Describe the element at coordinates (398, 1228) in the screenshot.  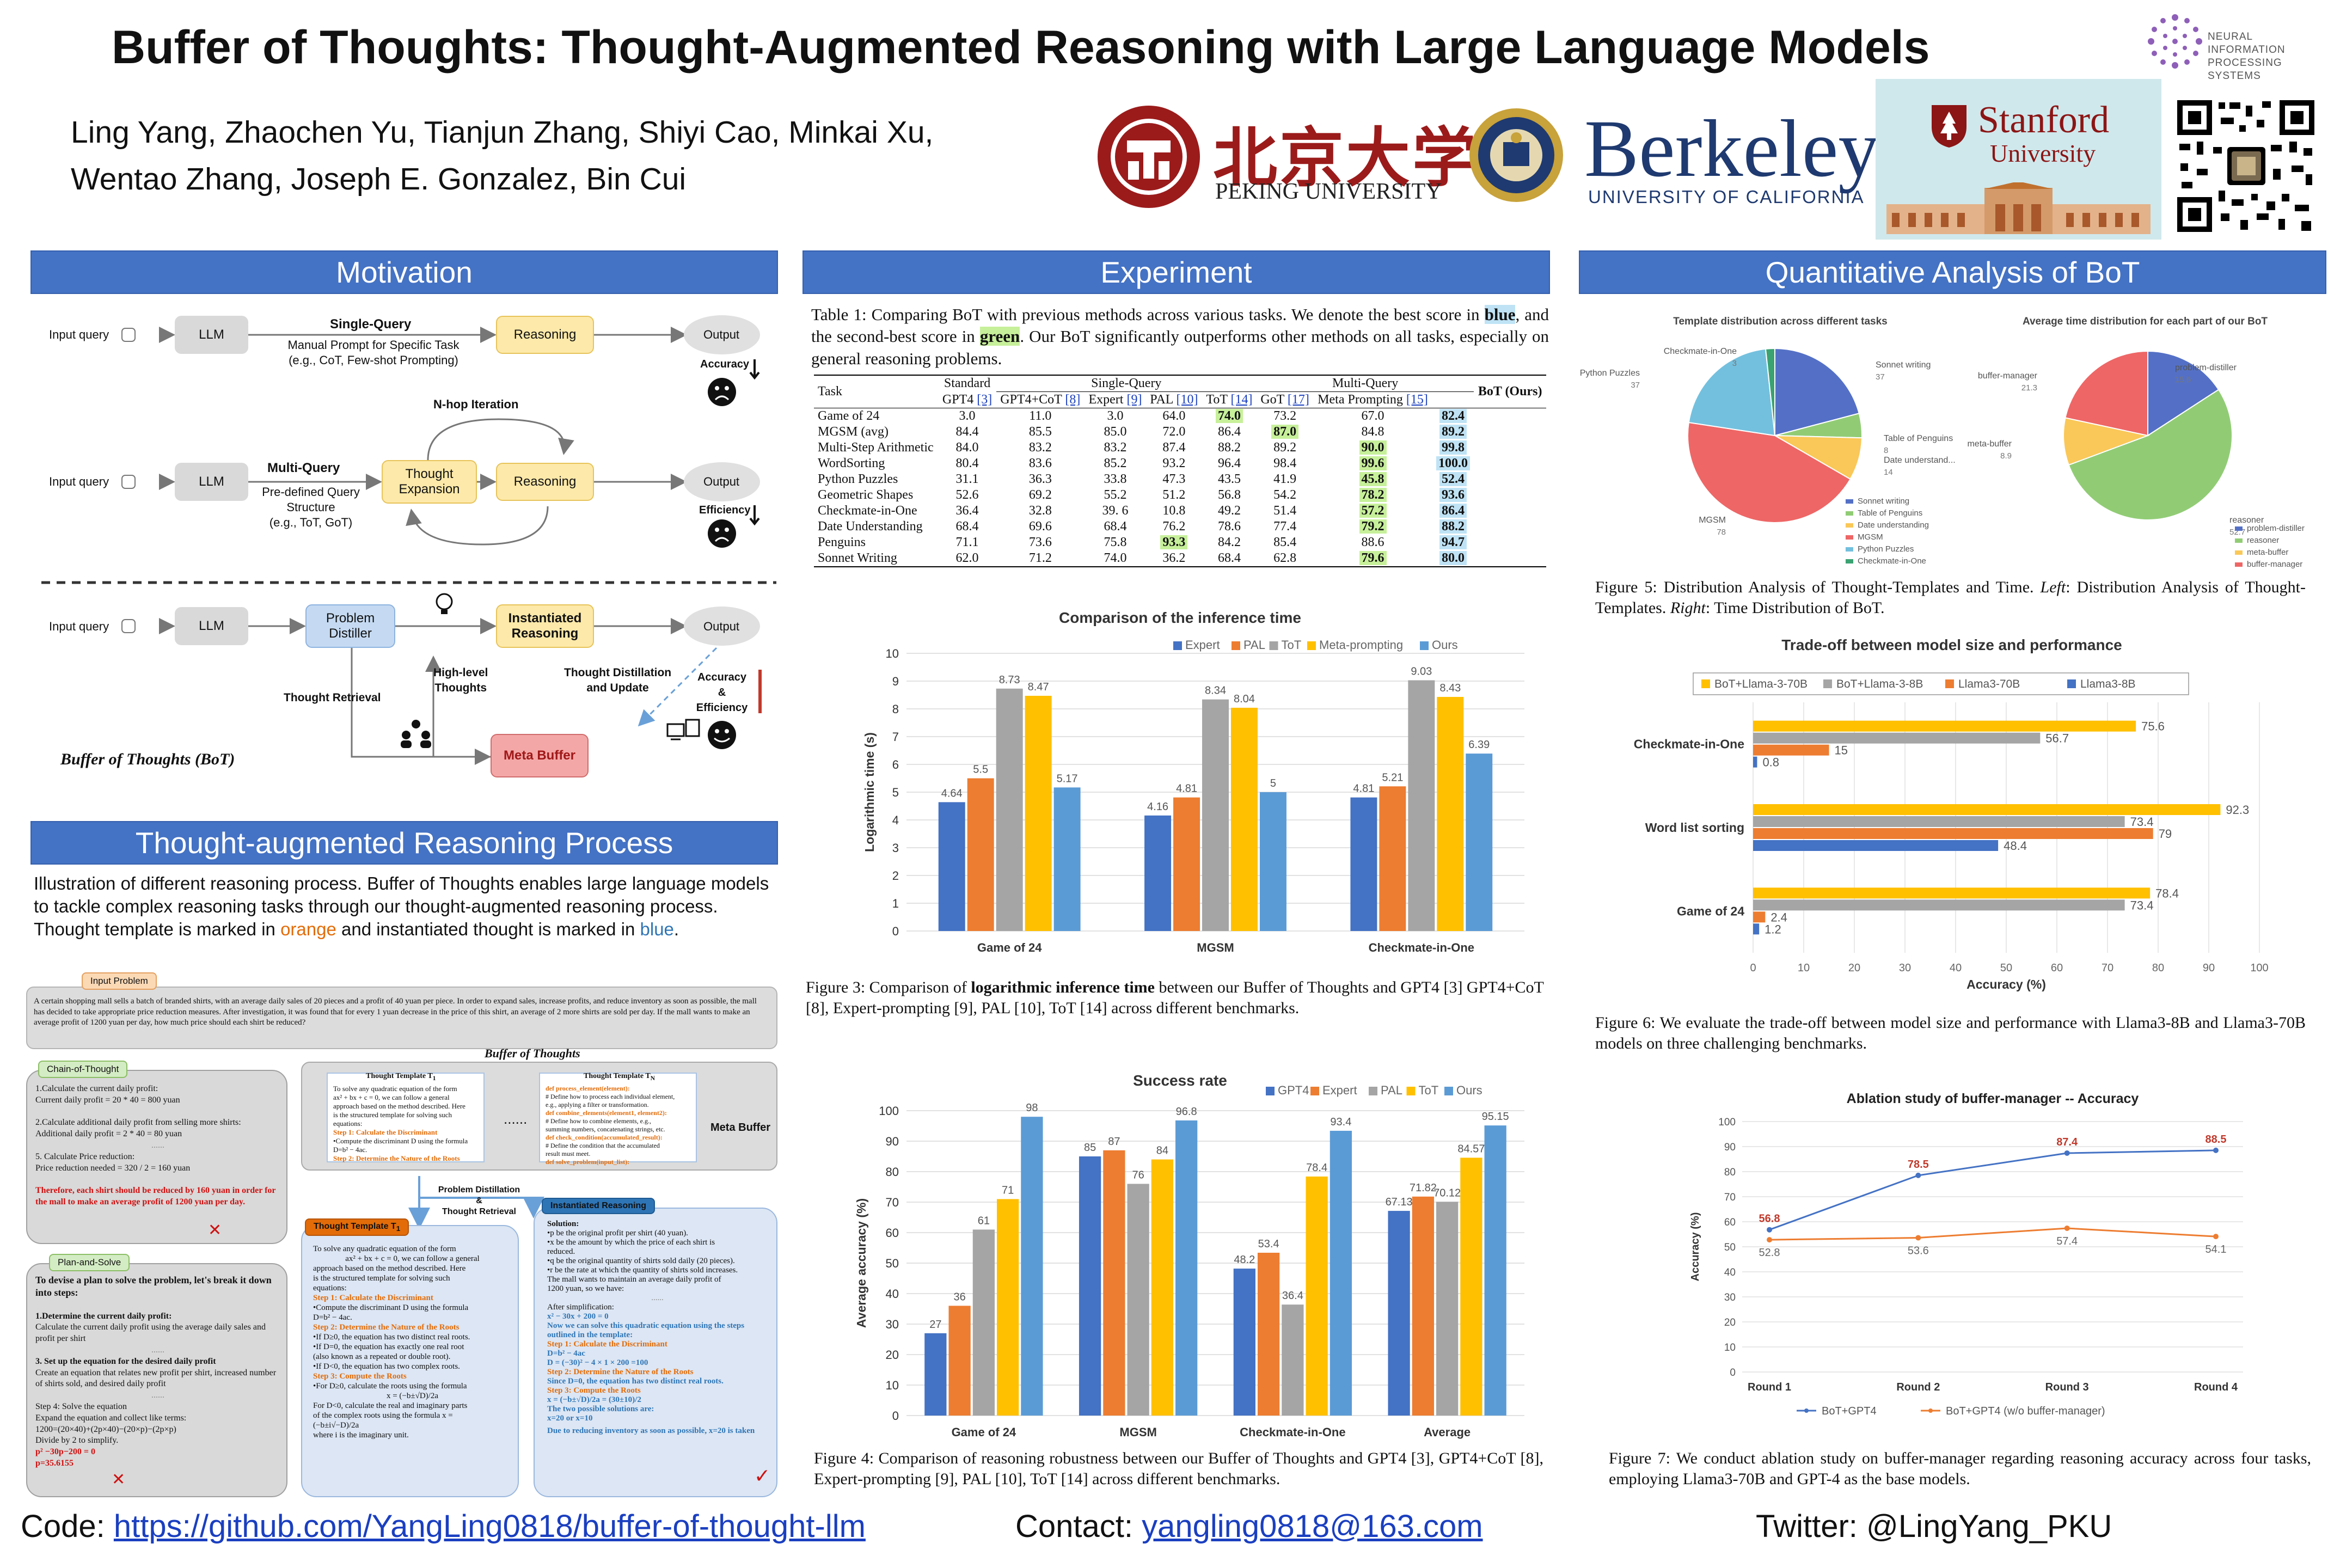
I see `tt-sel-sub: 1` at that location.